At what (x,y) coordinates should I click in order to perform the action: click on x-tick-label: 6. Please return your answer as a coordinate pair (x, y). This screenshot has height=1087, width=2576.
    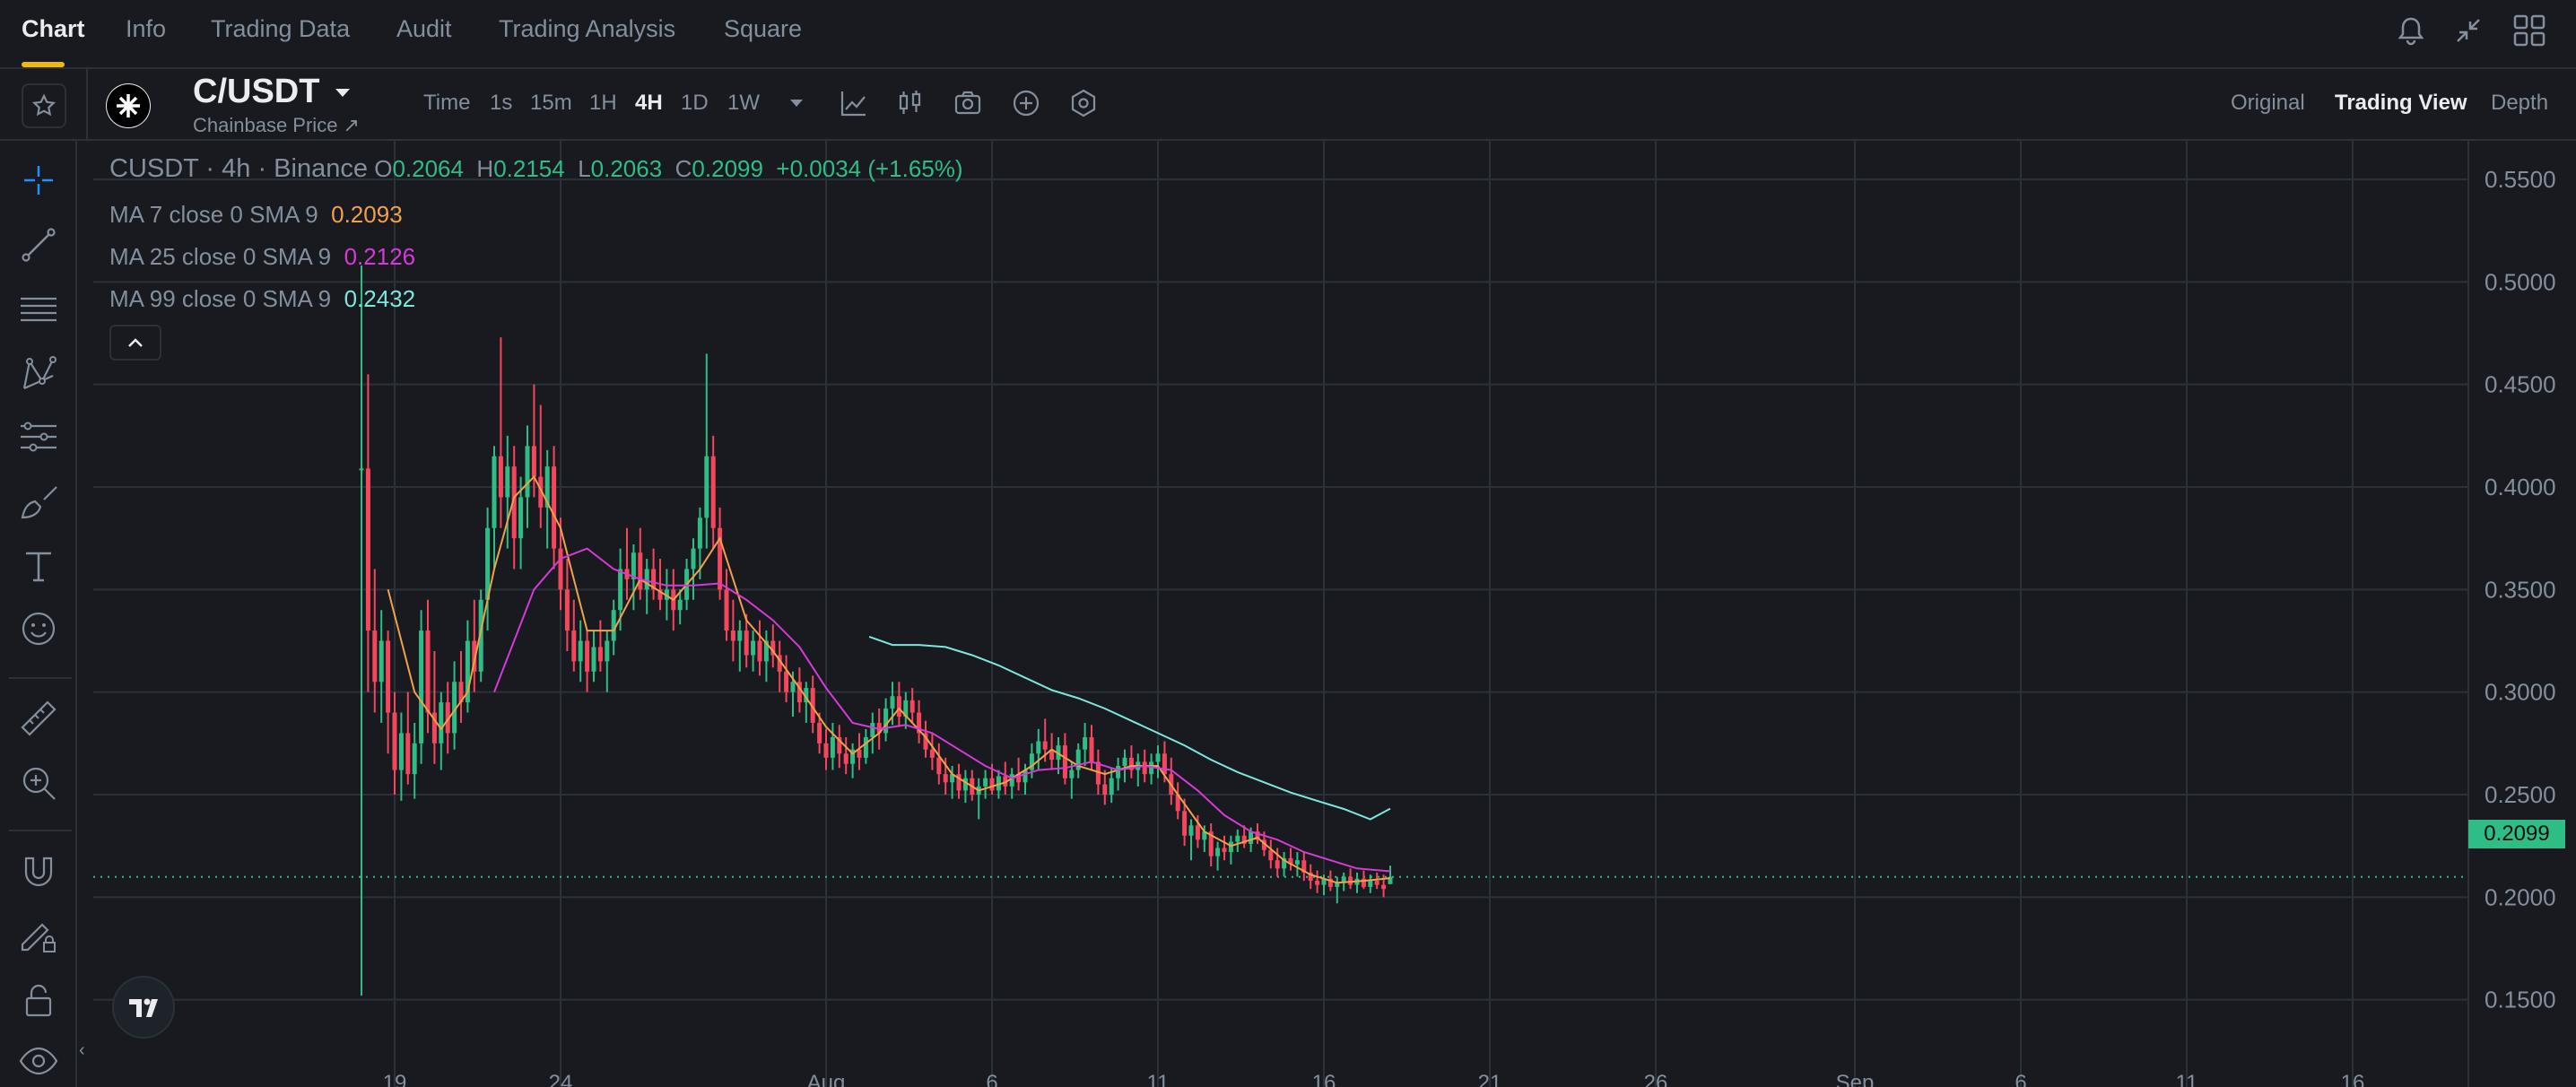
    Looking at the image, I should click on (2020, 1079).